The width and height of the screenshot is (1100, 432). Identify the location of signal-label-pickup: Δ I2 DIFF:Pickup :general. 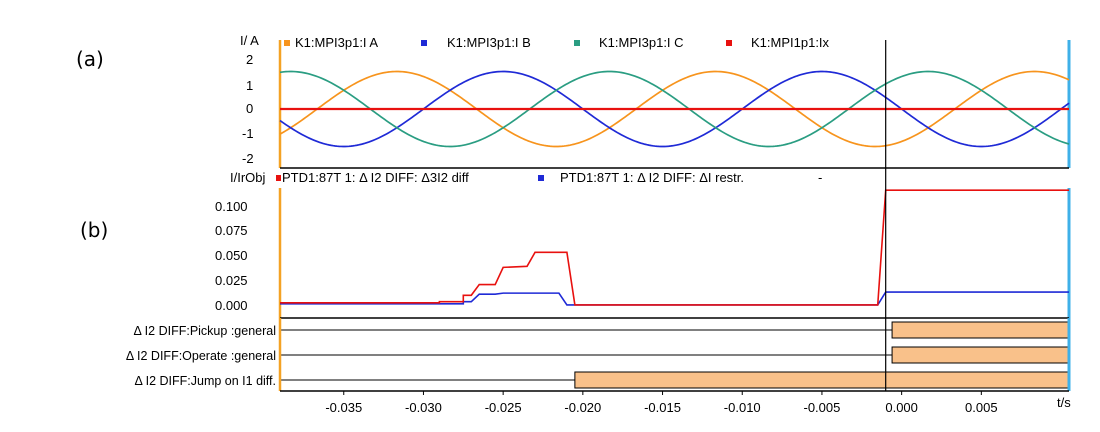
(205, 331).